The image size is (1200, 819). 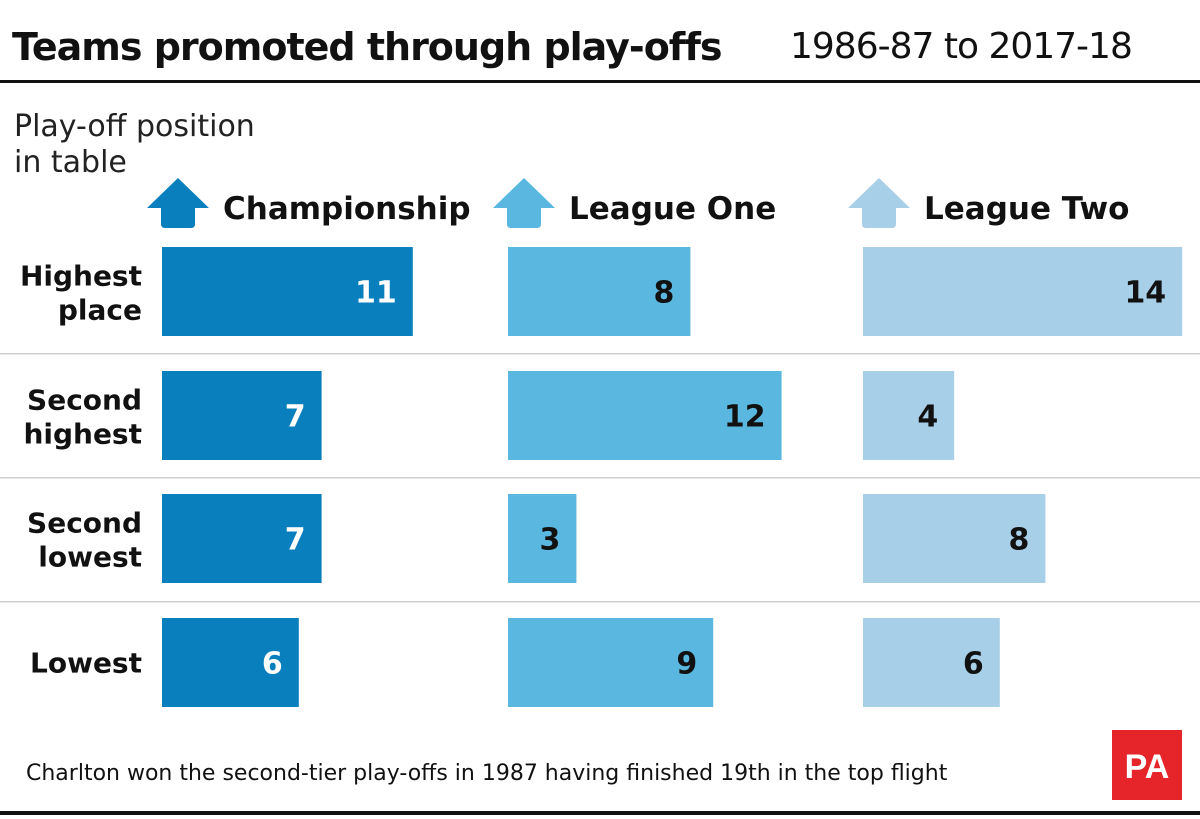 What do you see at coordinates (86, 663) in the screenshot?
I see `category-label: Lowest` at bounding box center [86, 663].